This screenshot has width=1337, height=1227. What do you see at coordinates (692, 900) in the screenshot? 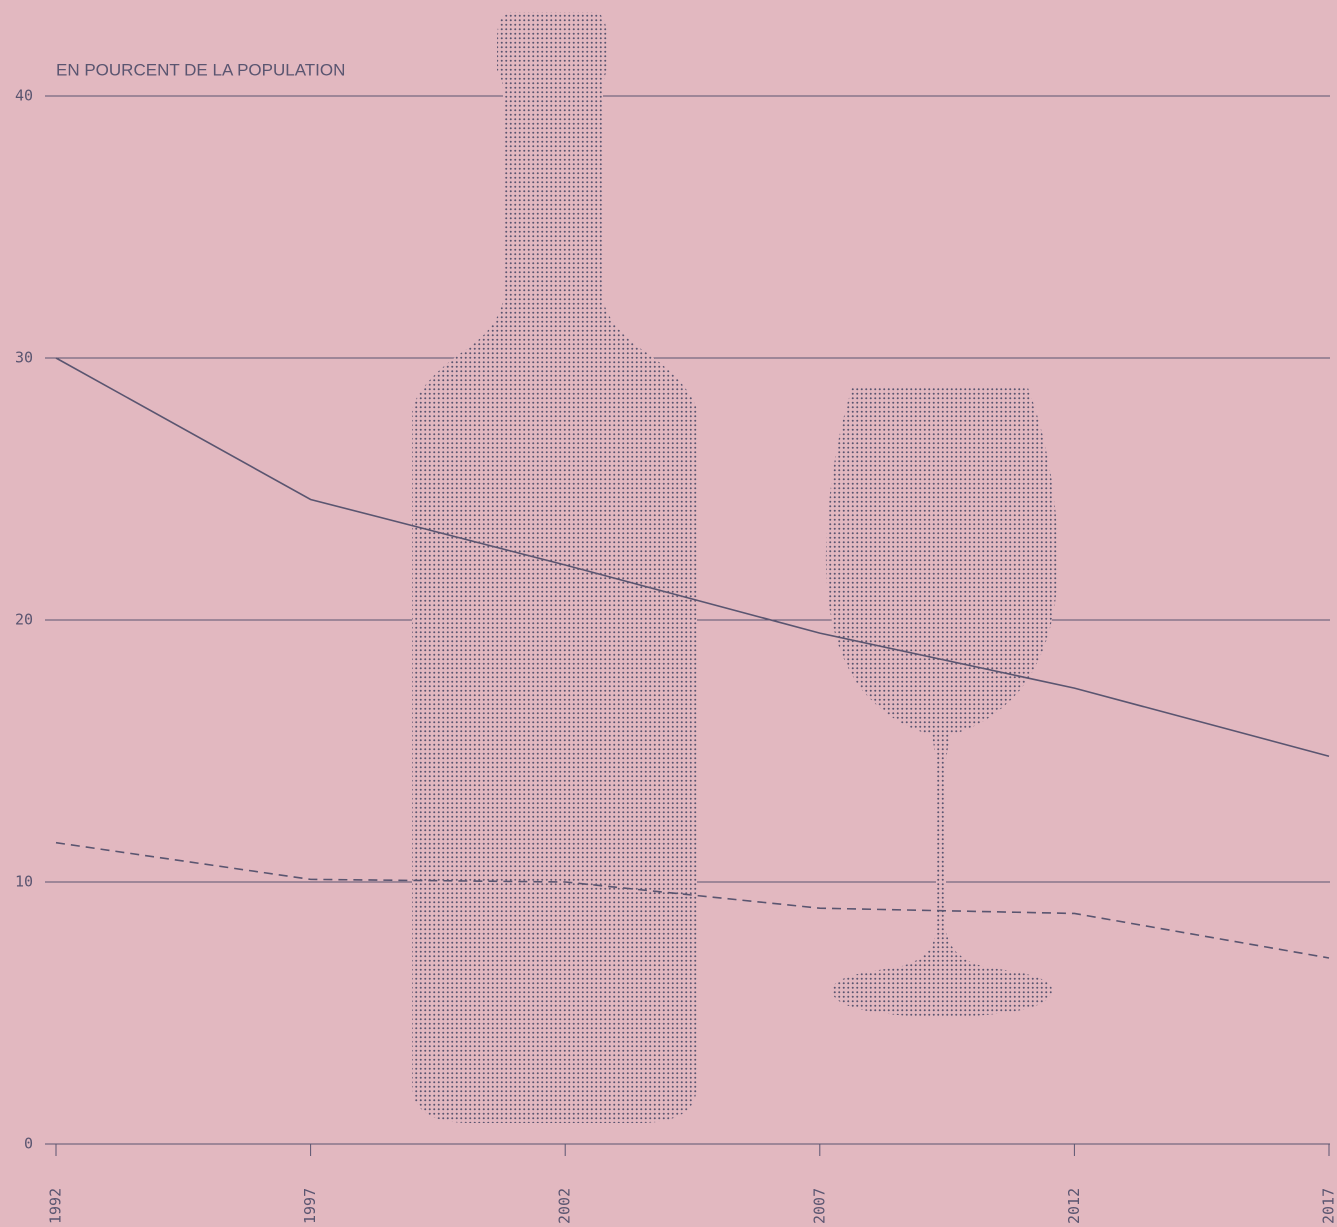
I see `series-line` at bounding box center [692, 900].